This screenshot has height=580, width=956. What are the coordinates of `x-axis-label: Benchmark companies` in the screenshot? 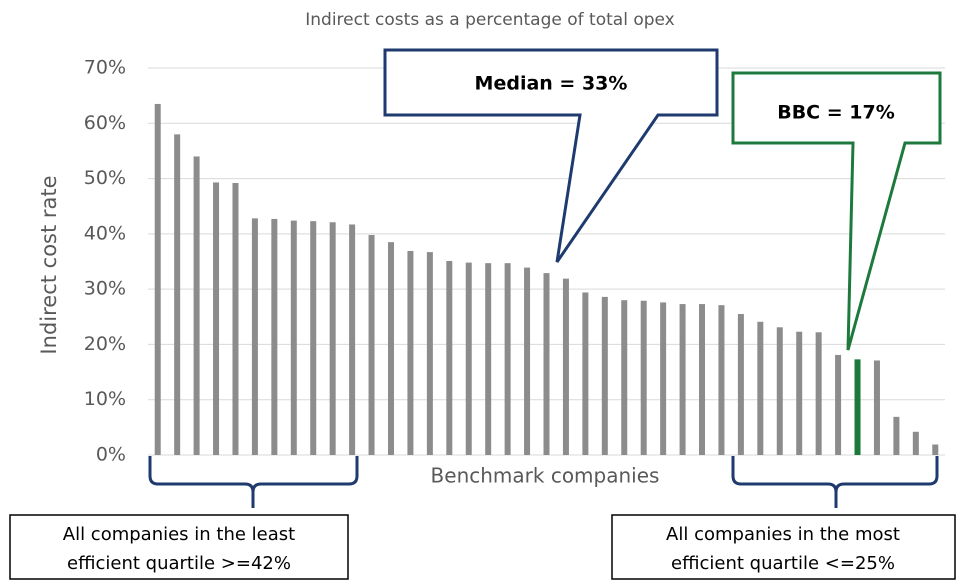 It's located at (545, 476).